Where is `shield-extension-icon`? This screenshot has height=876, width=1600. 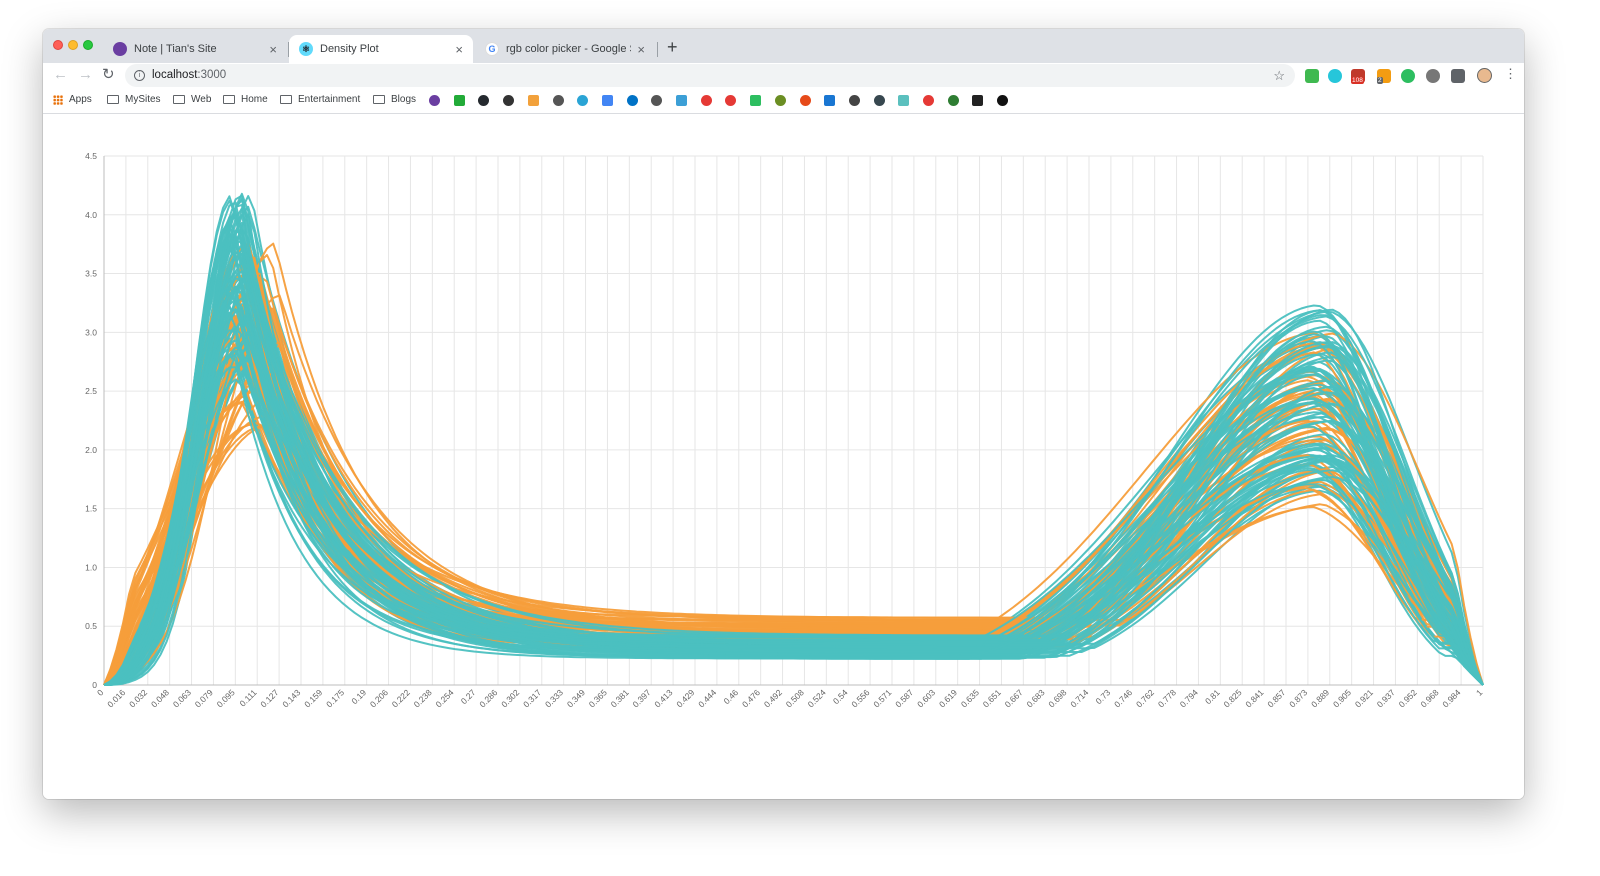
shield-extension-icon is located at coordinates (1312, 76).